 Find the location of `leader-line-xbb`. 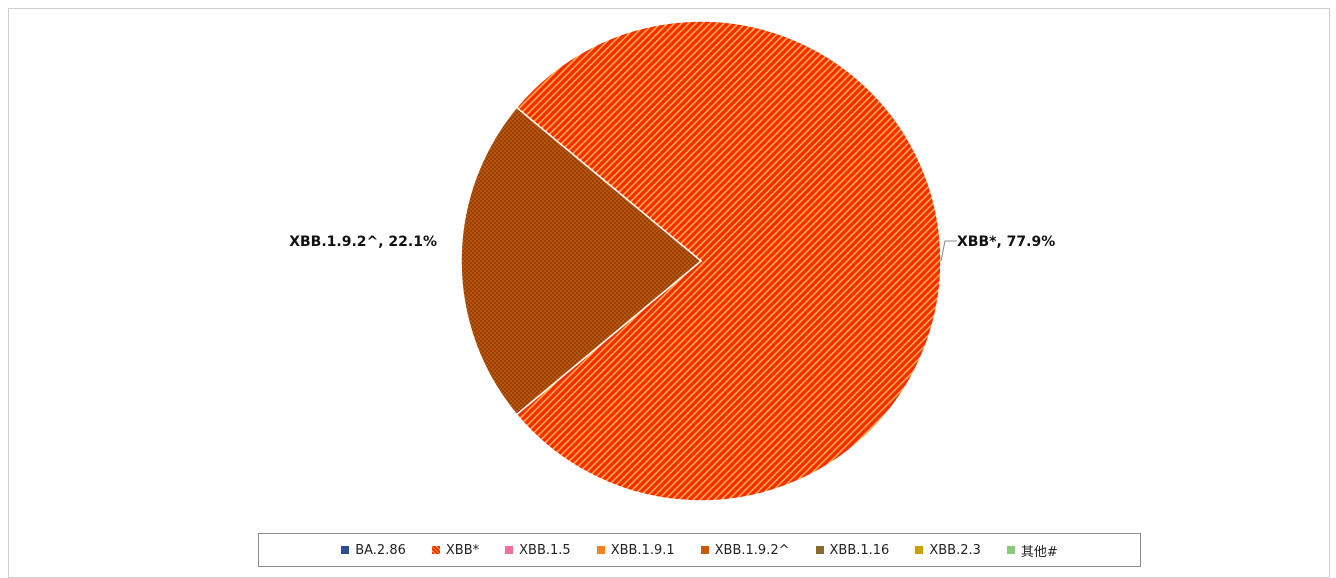

leader-line-xbb is located at coordinates (948, 251).